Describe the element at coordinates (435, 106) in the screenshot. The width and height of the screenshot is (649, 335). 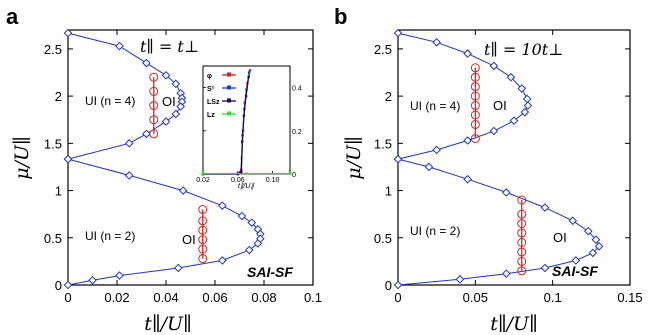
I see `panel-b-phase-ui4: UI (n = 4)` at that location.